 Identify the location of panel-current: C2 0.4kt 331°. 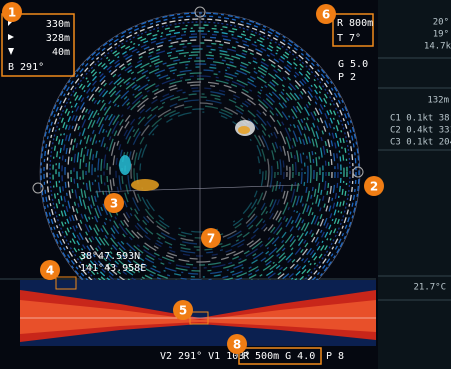
(420, 131).